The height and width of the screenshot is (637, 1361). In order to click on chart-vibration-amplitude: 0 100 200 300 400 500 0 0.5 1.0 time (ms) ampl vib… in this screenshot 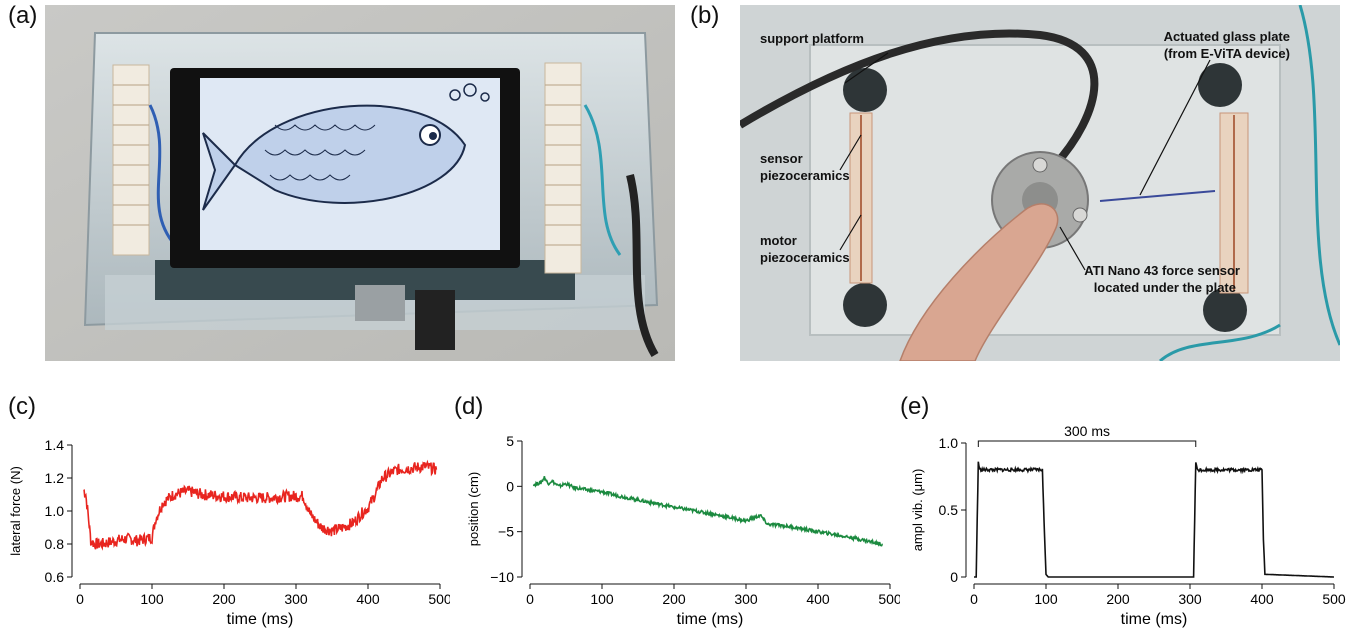, I will do `click(1128, 526)`.